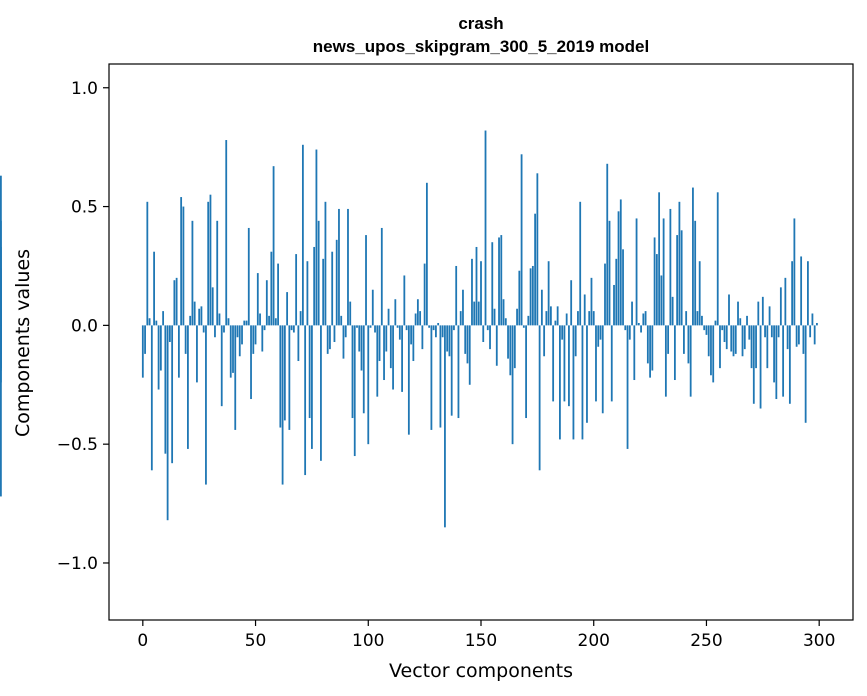 This screenshot has width=867, height=696. Describe the element at coordinates (23, 343) in the screenshot. I see `y-axis-label: Components values` at that location.